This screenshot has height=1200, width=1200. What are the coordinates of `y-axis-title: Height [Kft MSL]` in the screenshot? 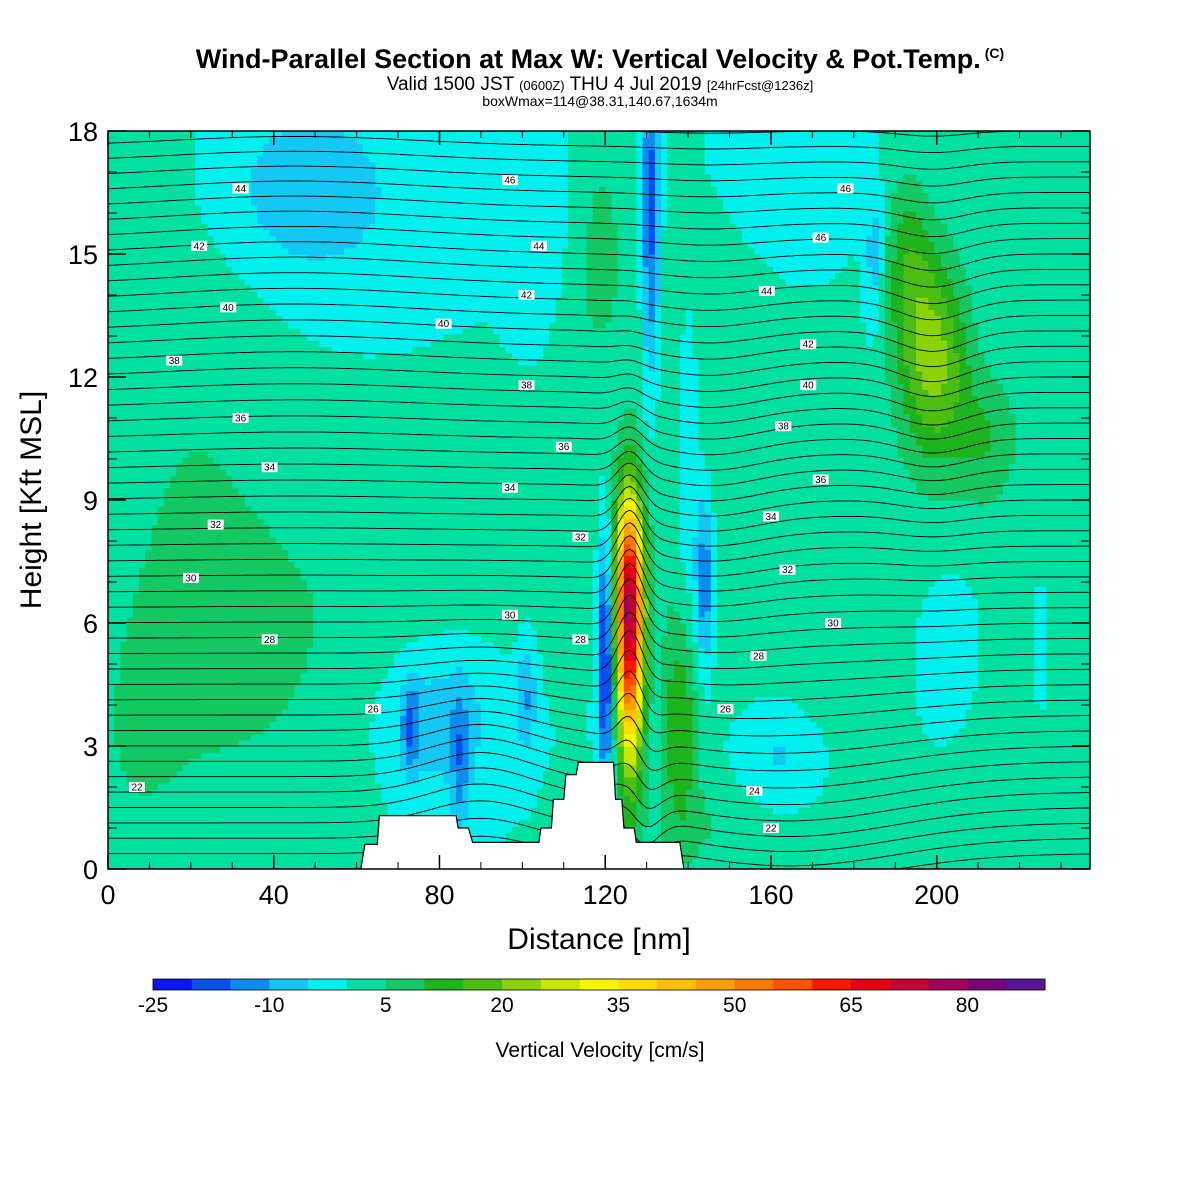 It's located at (31, 500).